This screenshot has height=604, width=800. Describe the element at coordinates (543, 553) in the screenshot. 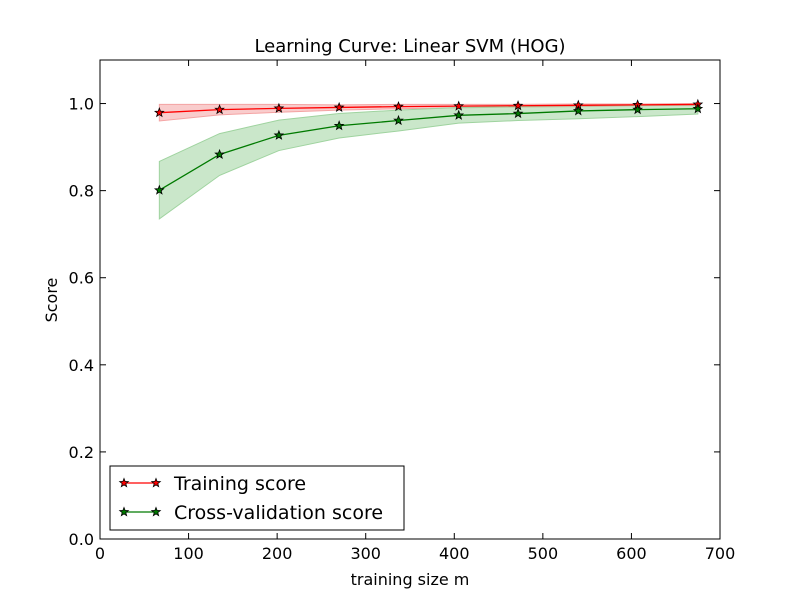

I see `x-tick-label: 500` at that location.